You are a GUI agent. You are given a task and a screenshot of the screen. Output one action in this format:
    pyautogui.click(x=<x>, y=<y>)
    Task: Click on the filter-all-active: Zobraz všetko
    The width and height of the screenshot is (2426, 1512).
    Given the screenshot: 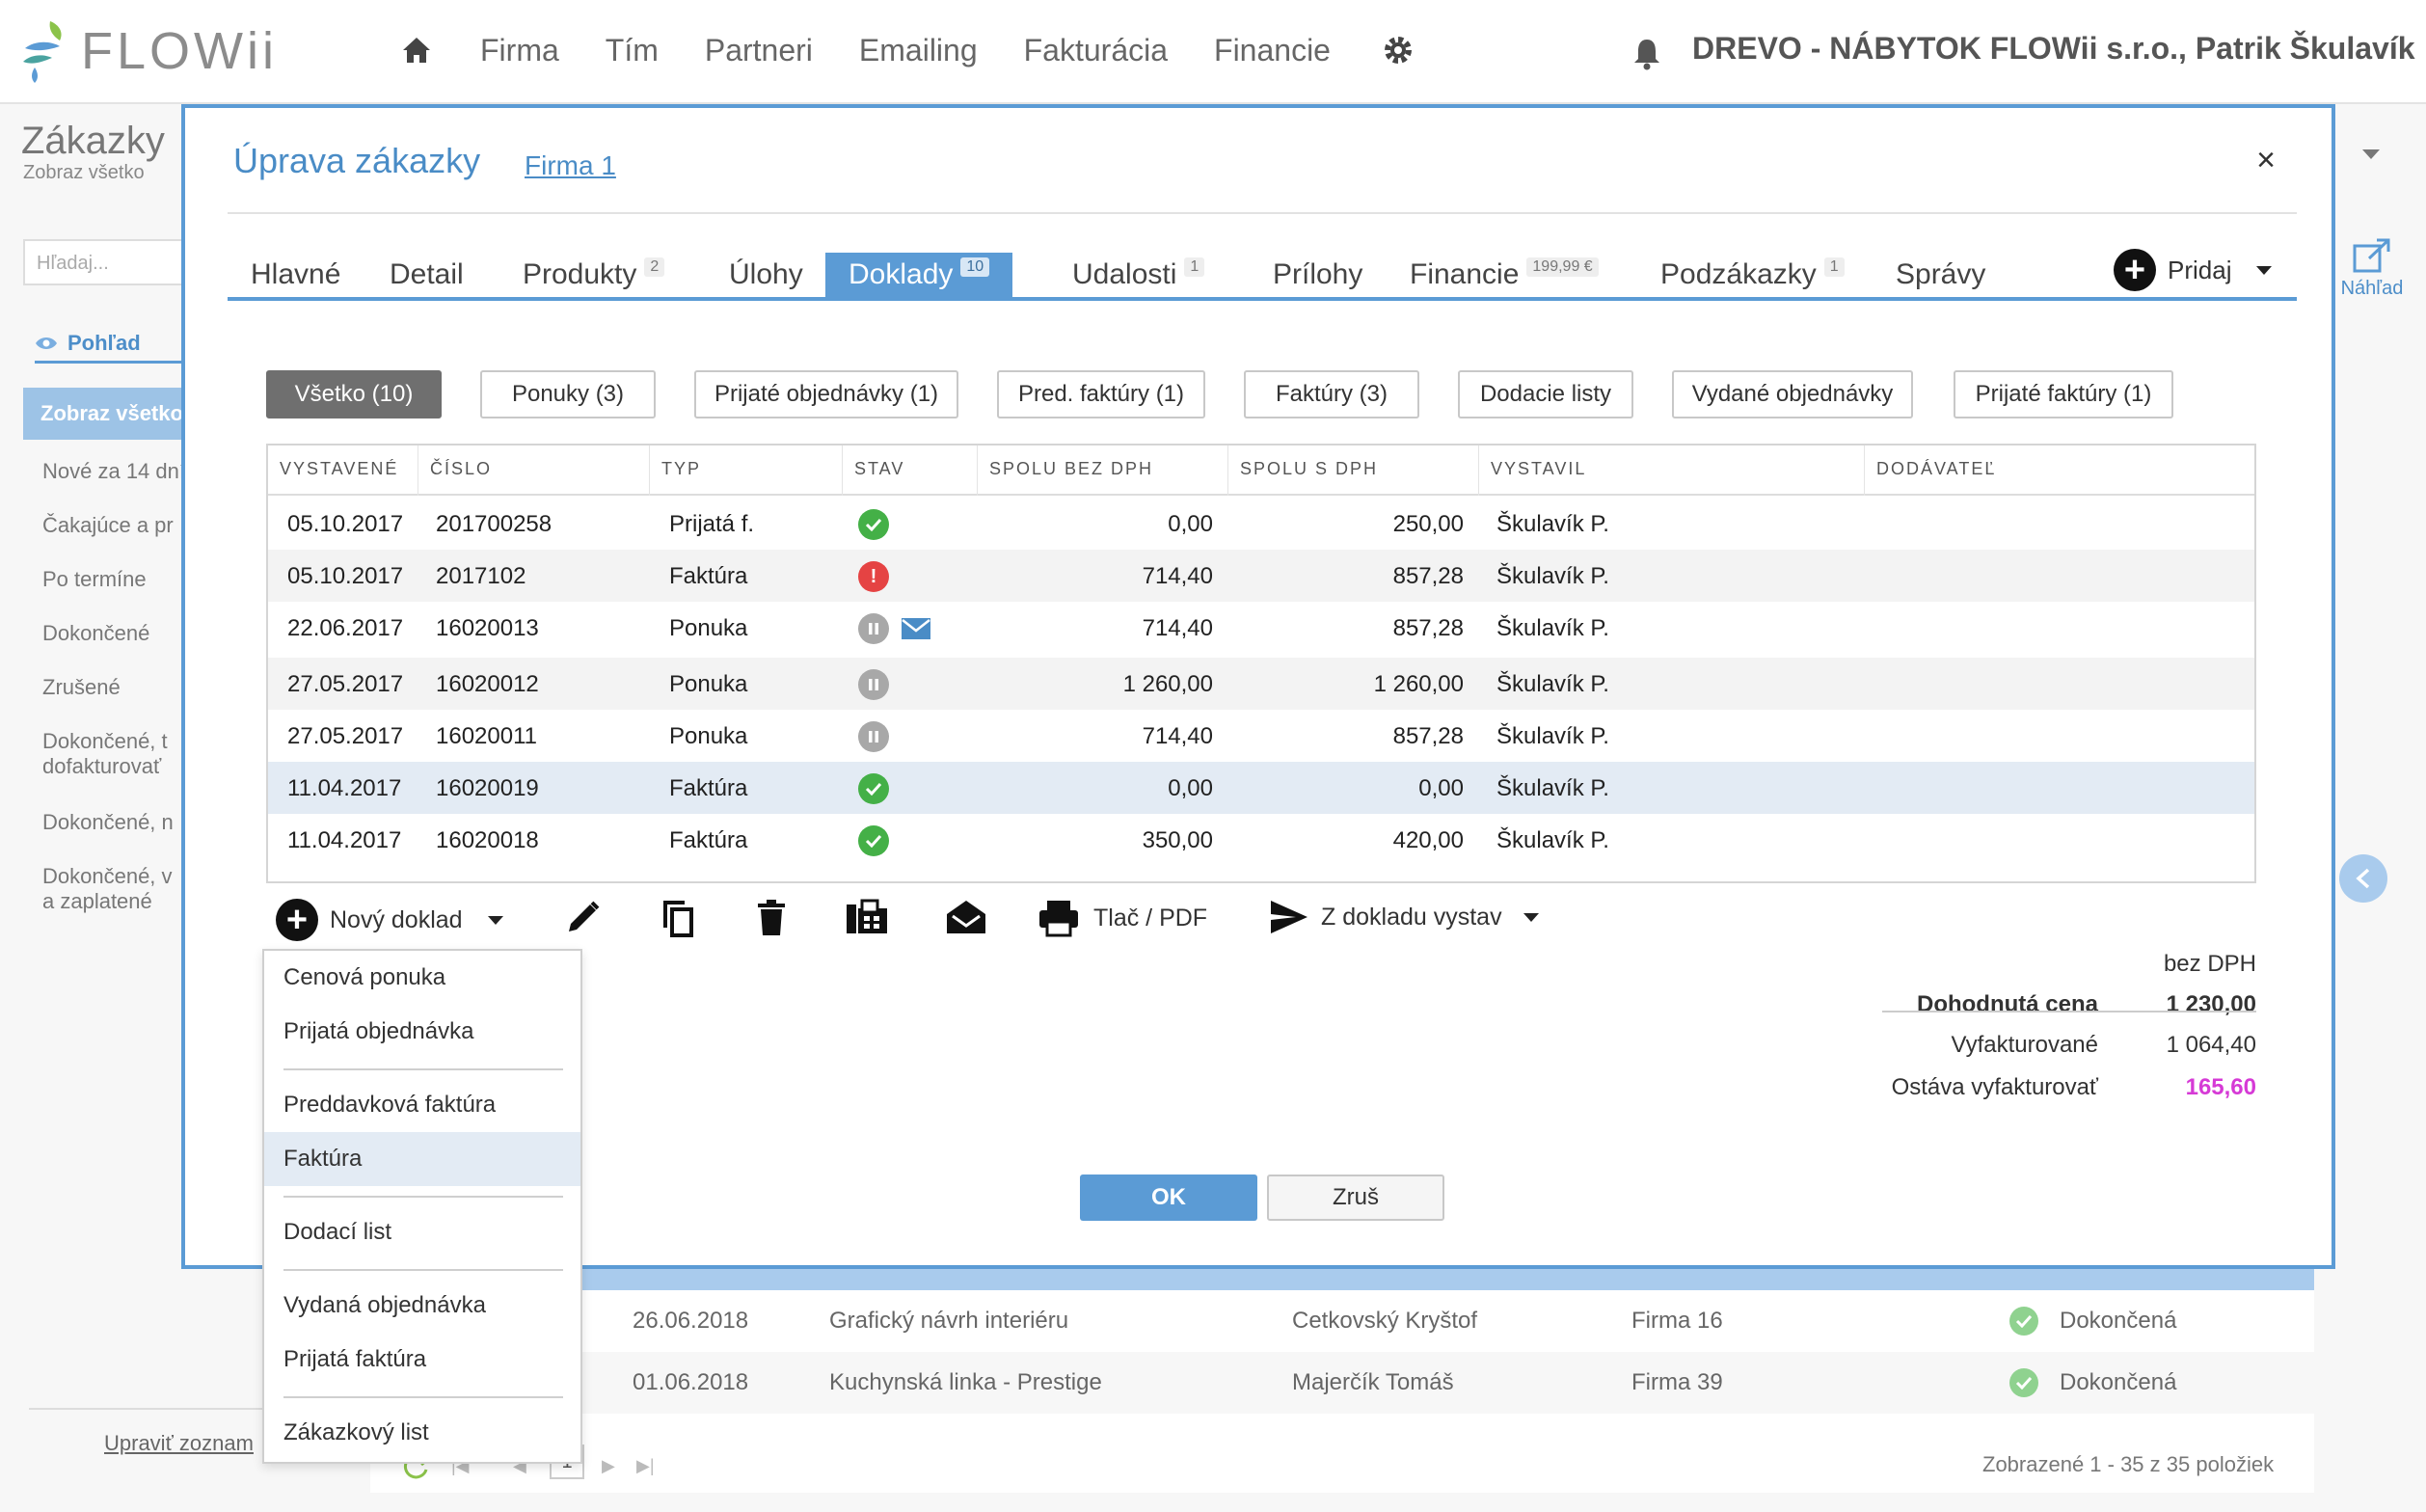 What is the action you would take?
    pyautogui.click(x=106, y=414)
    